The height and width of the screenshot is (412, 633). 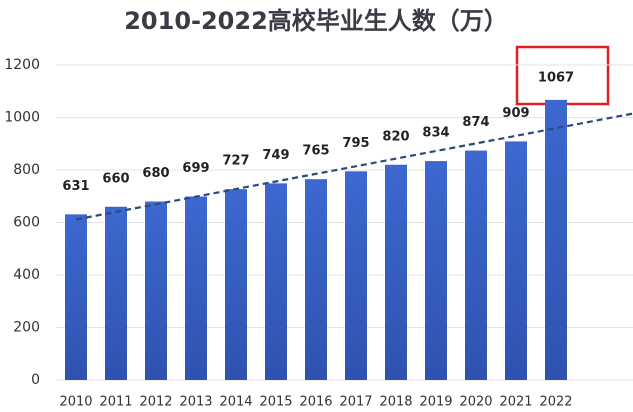 What do you see at coordinates (75, 402) in the screenshot?
I see `x-tick-label: 2010` at bounding box center [75, 402].